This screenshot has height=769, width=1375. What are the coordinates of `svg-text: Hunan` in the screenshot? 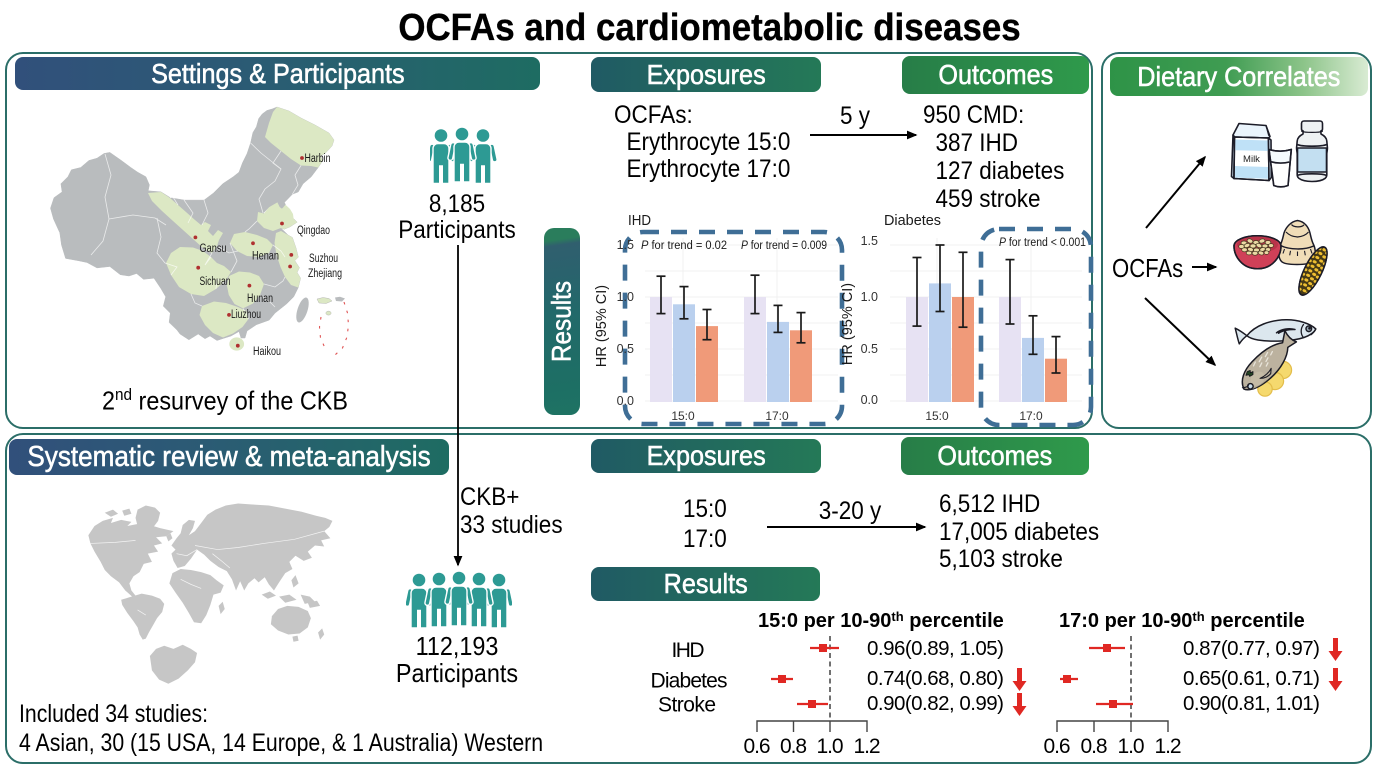 It's located at (260, 299).